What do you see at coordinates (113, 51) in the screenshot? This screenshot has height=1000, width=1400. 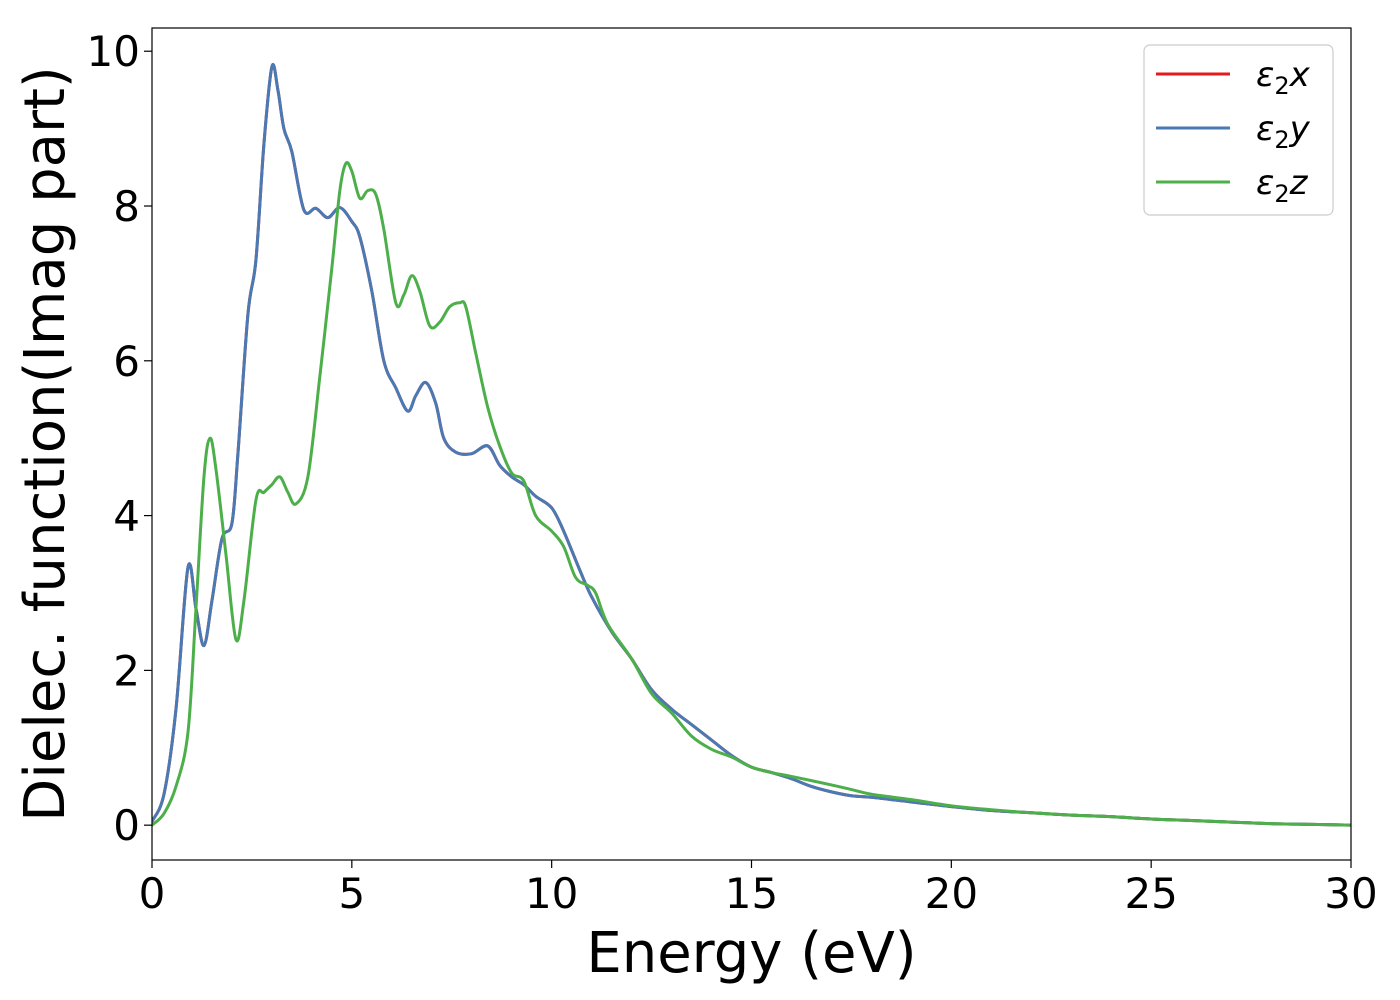 I see `y-tick-label: 10` at bounding box center [113, 51].